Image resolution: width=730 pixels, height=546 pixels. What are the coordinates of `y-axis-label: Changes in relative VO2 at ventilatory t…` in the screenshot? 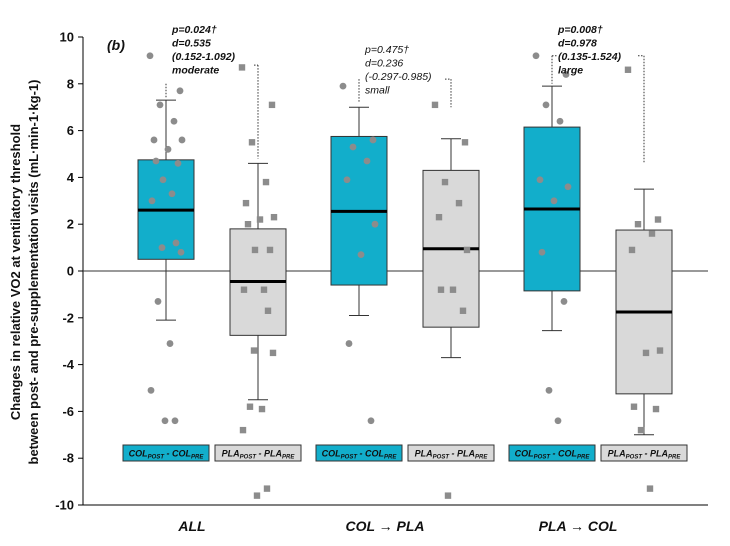 It's located at (24, 272).